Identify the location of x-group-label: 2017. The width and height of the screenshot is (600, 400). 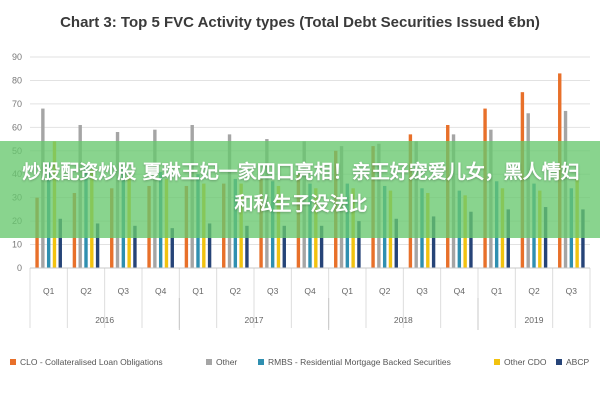
(254, 320).